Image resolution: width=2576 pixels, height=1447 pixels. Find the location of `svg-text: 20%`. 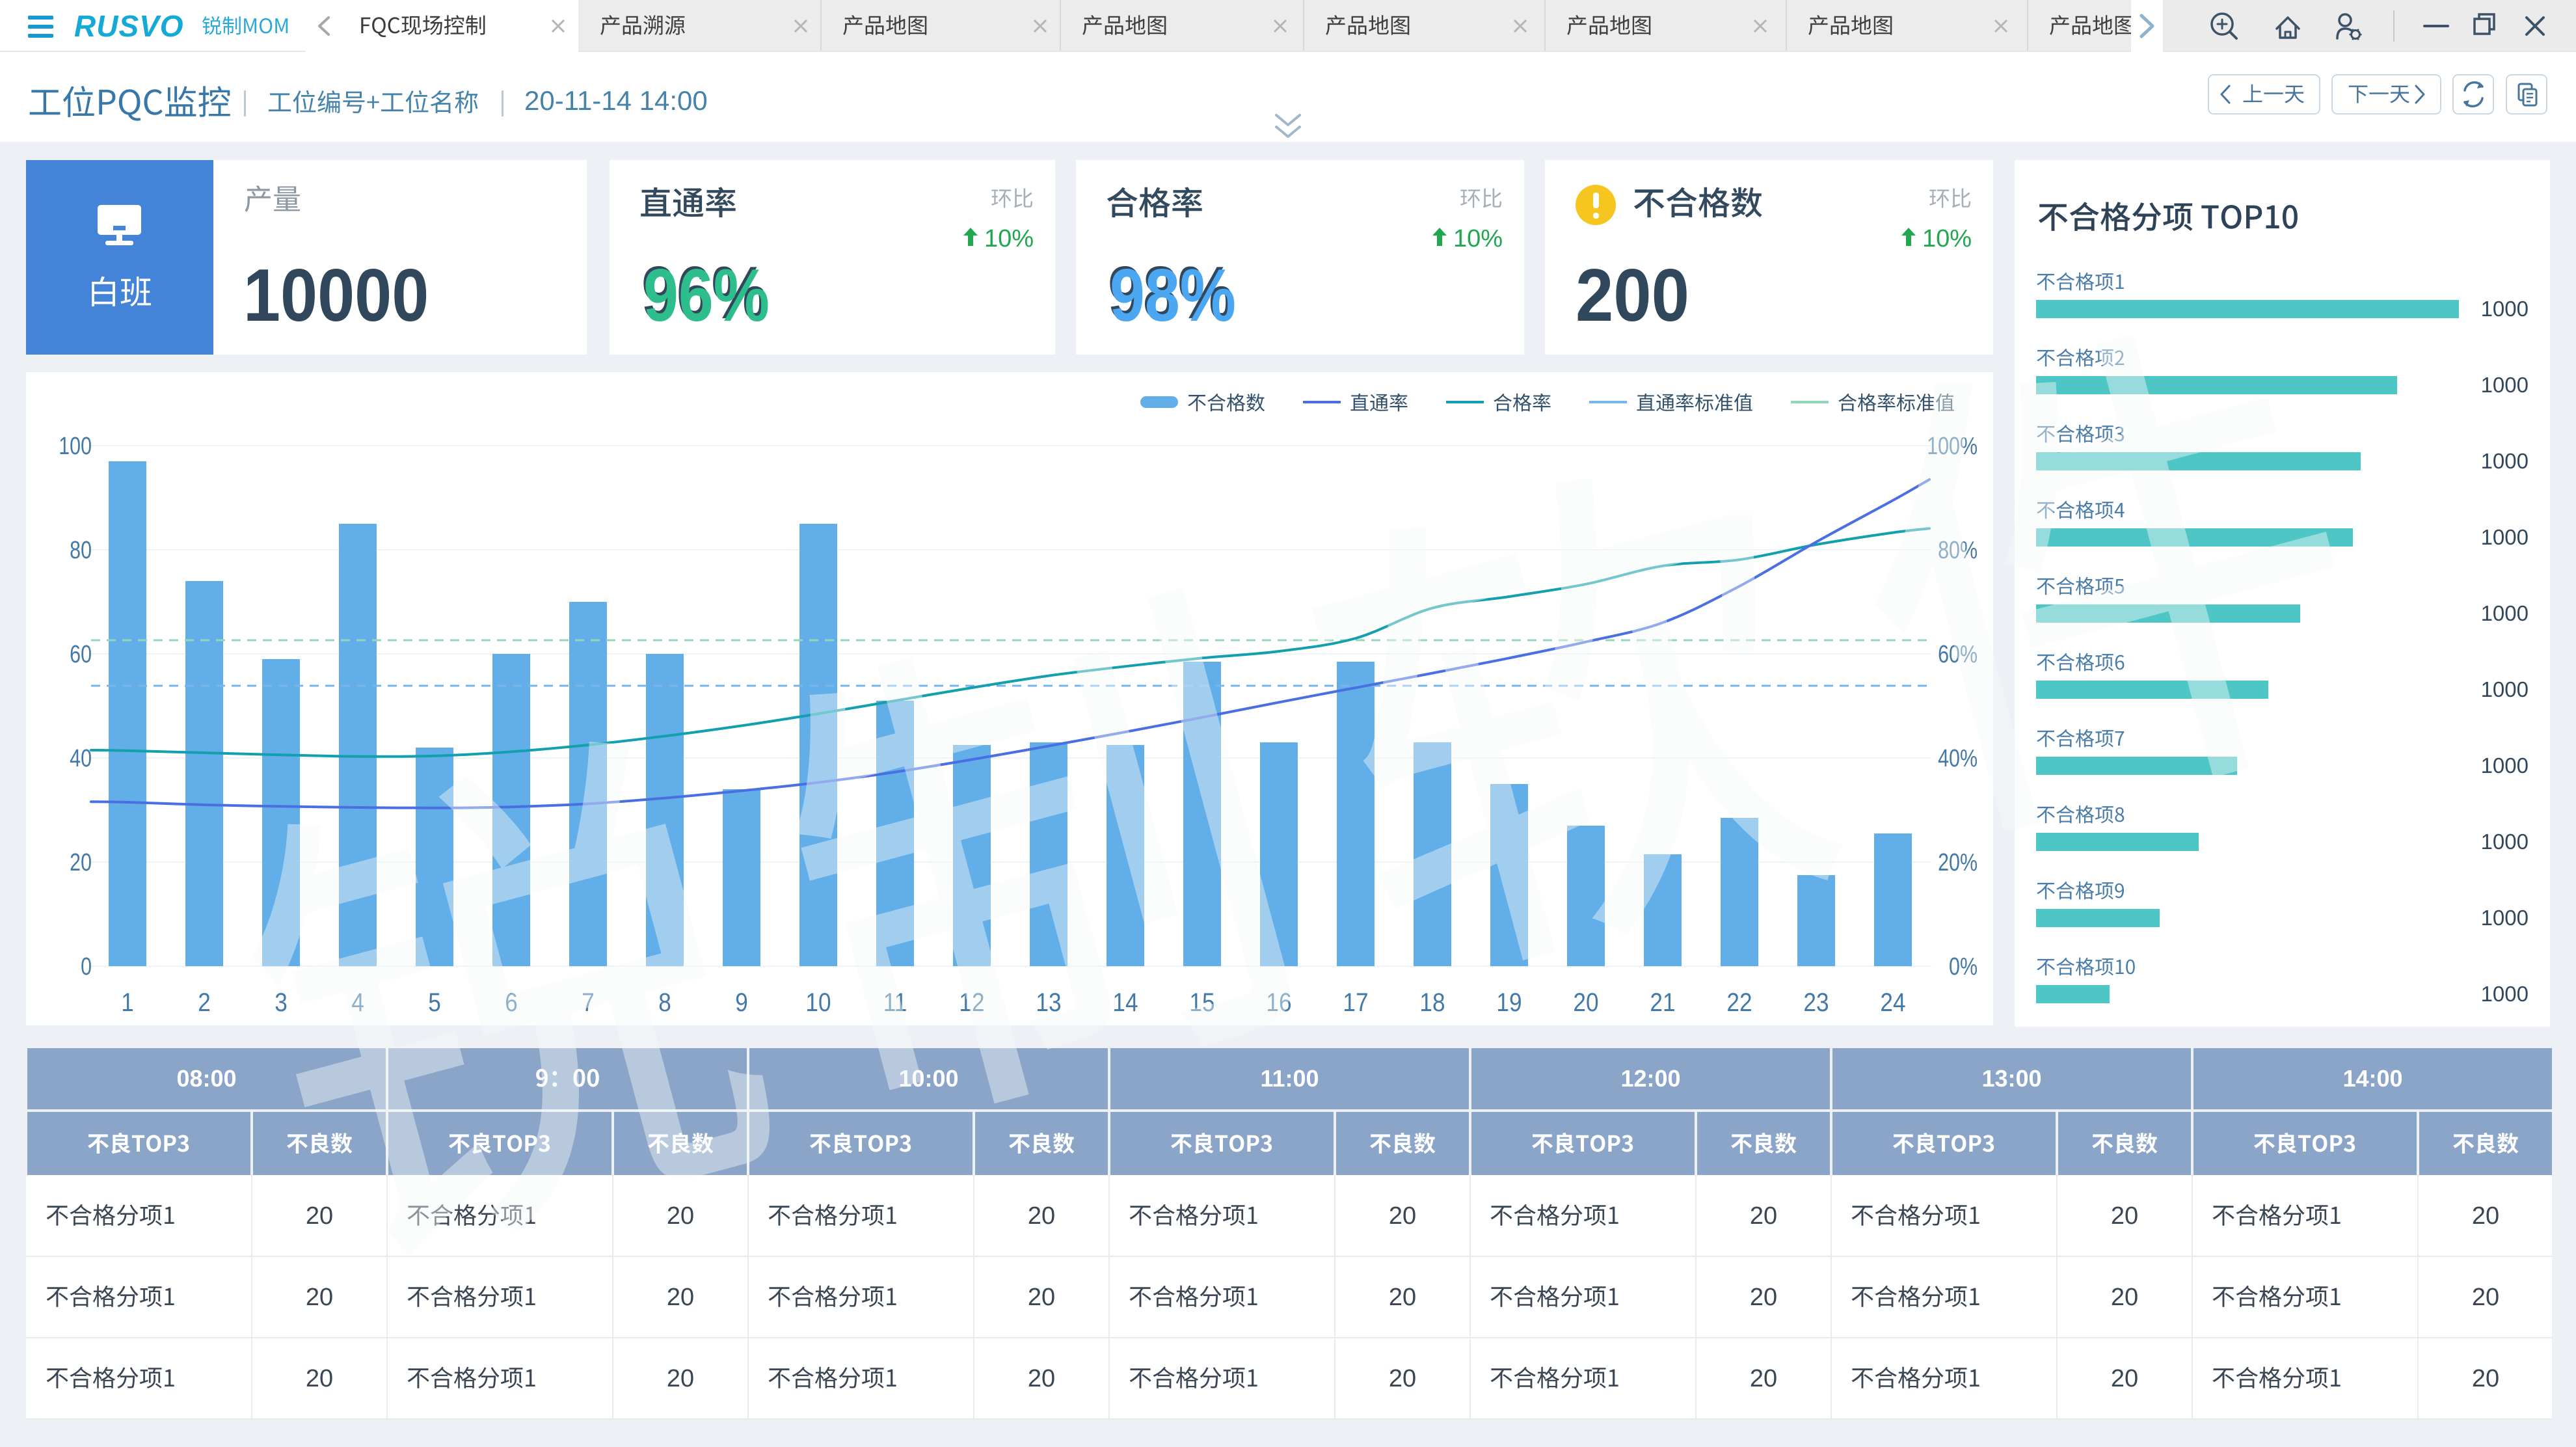

svg-text: 20% is located at coordinates (1958, 862).